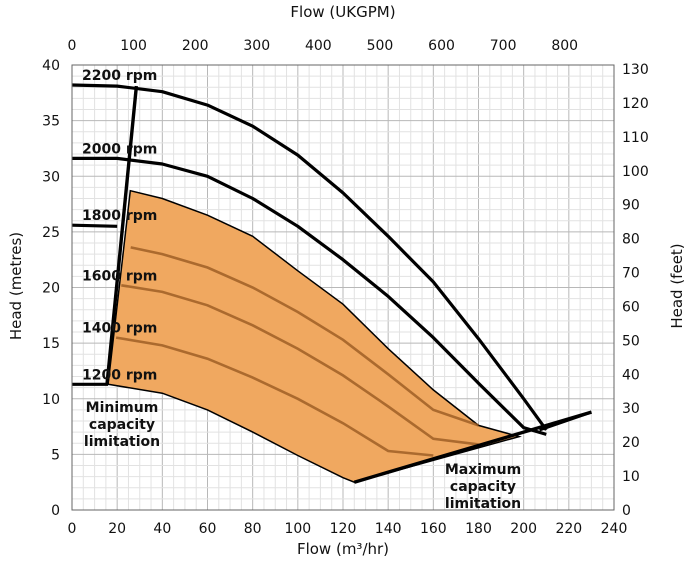  What do you see at coordinates (388, 529) in the screenshot?
I see `x-tick-label: 140` at bounding box center [388, 529].